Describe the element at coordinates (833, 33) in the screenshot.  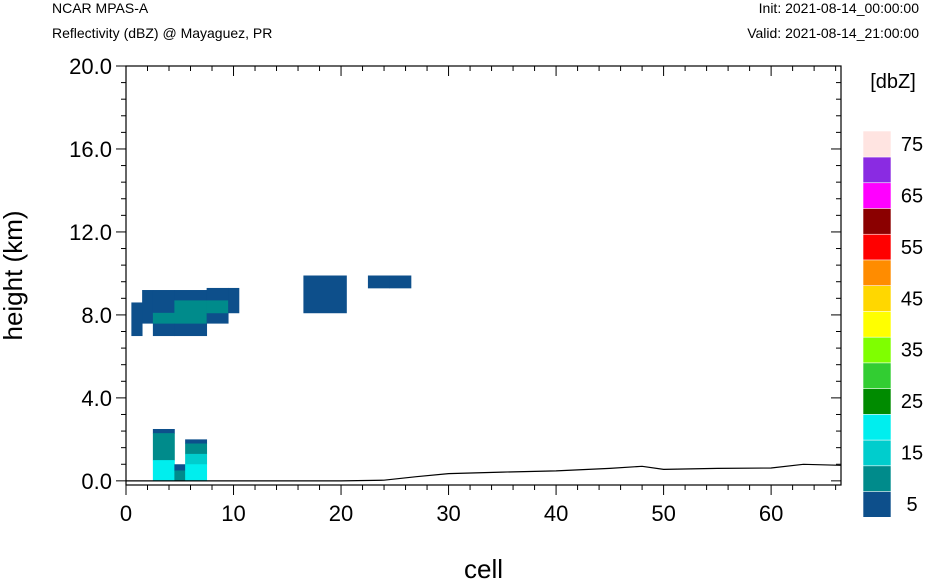
I see `valid-time: Valid: 2021-08-14_21:00:00` at that location.